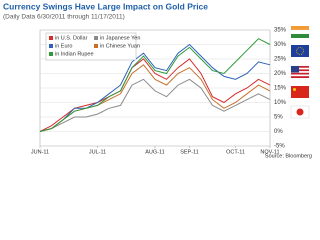 The width and height of the screenshot is (320, 240). What do you see at coordinates (269, 152) in the screenshot?
I see `x-tick-label: NOV-11` at bounding box center [269, 152].